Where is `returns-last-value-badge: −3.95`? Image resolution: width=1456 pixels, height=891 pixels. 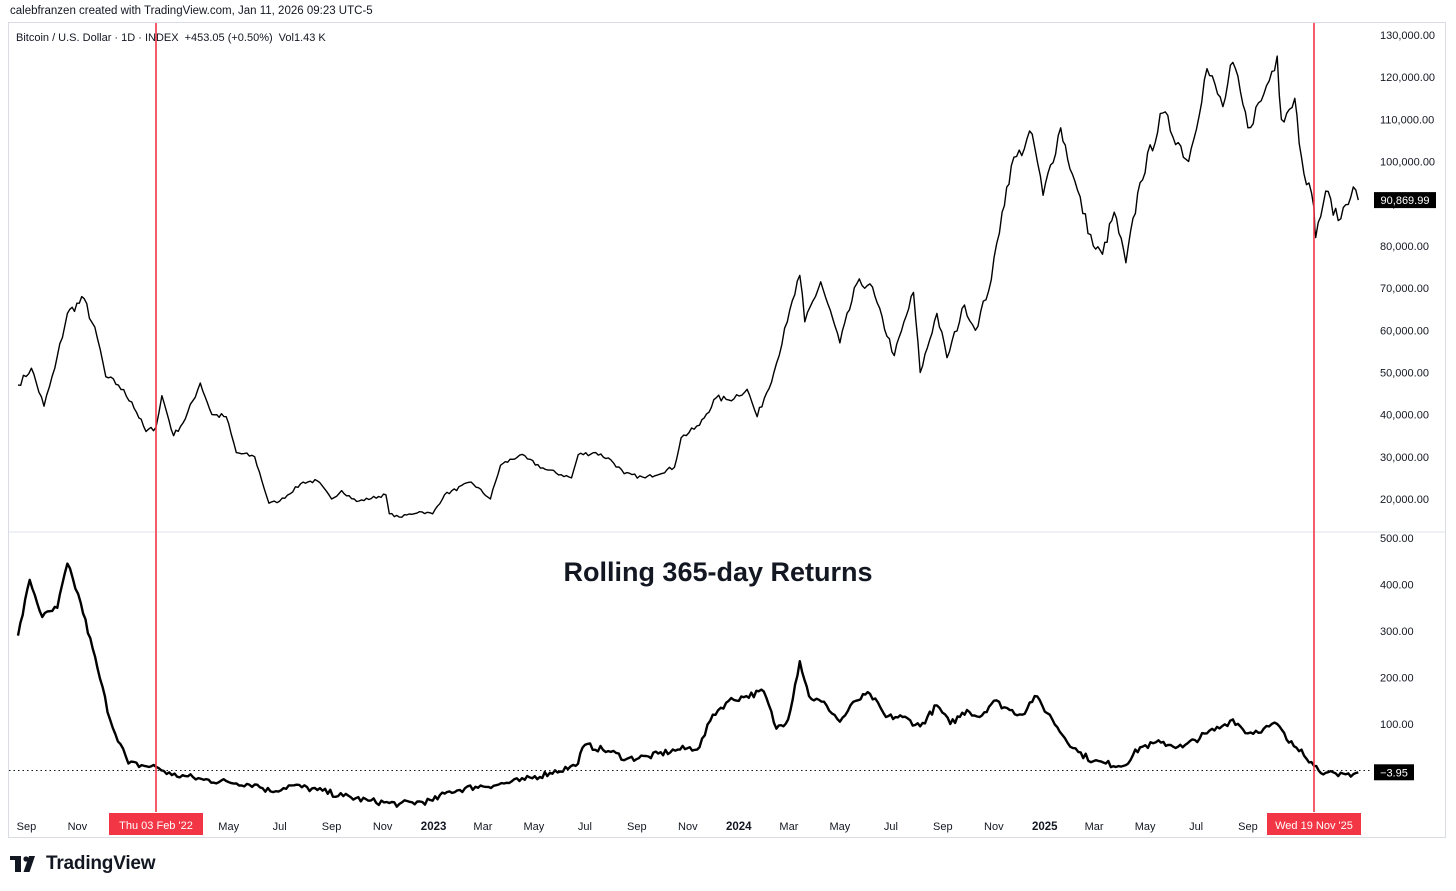 returns-last-value-badge: −3.95 is located at coordinates (1394, 773).